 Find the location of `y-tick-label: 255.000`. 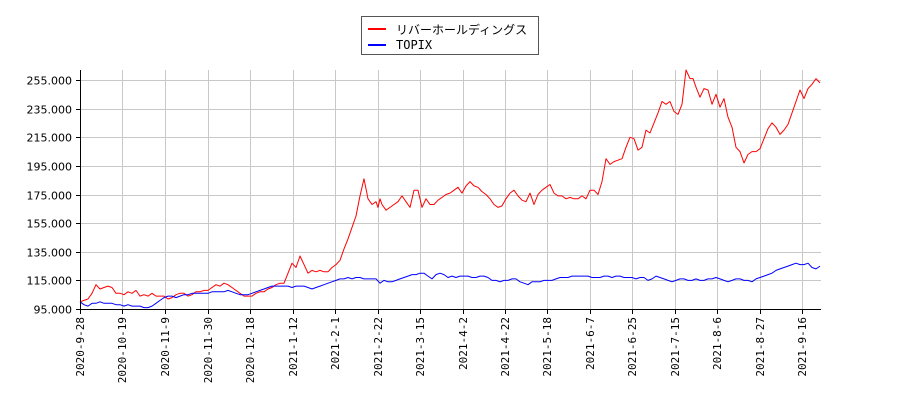

y-tick-label: 255.000 is located at coordinates (50, 81).